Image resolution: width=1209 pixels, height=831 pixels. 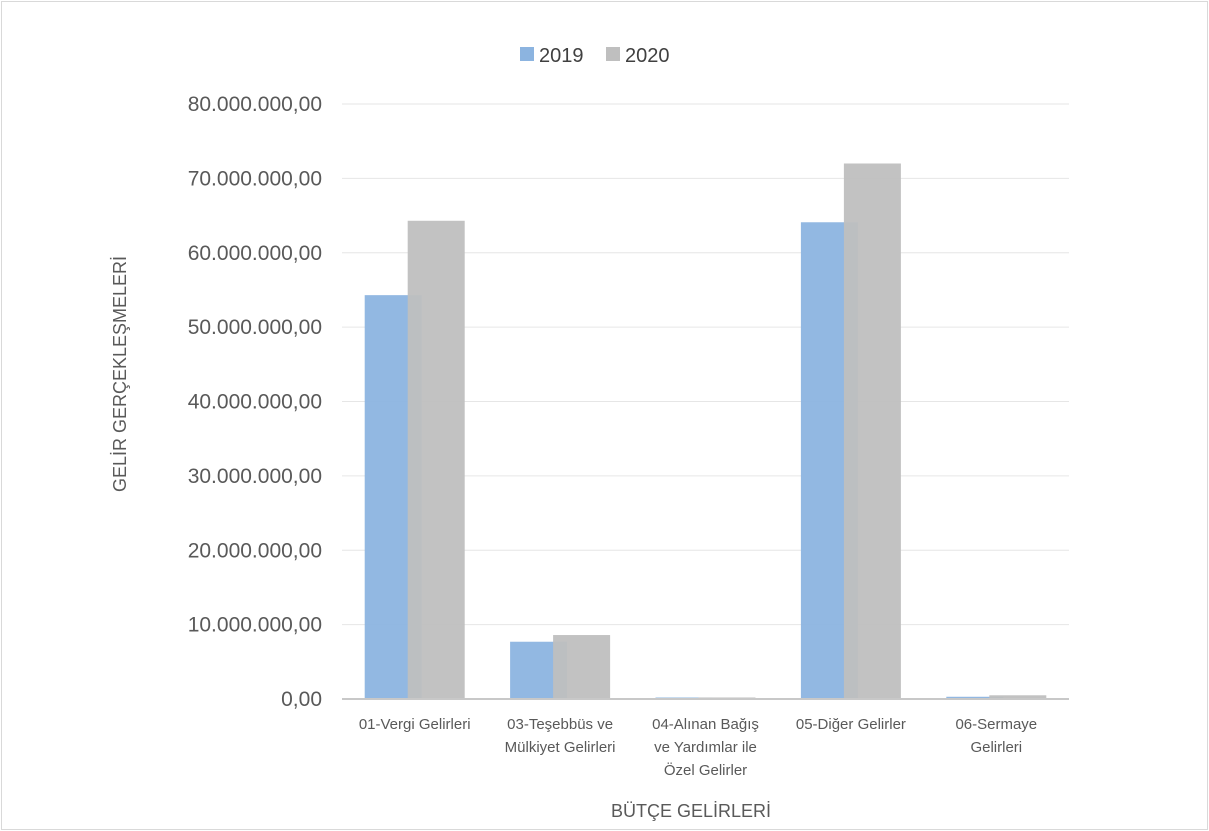 What do you see at coordinates (705, 747) in the screenshot?
I see `x-tick-label: ve Yardımlar ile` at bounding box center [705, 747].